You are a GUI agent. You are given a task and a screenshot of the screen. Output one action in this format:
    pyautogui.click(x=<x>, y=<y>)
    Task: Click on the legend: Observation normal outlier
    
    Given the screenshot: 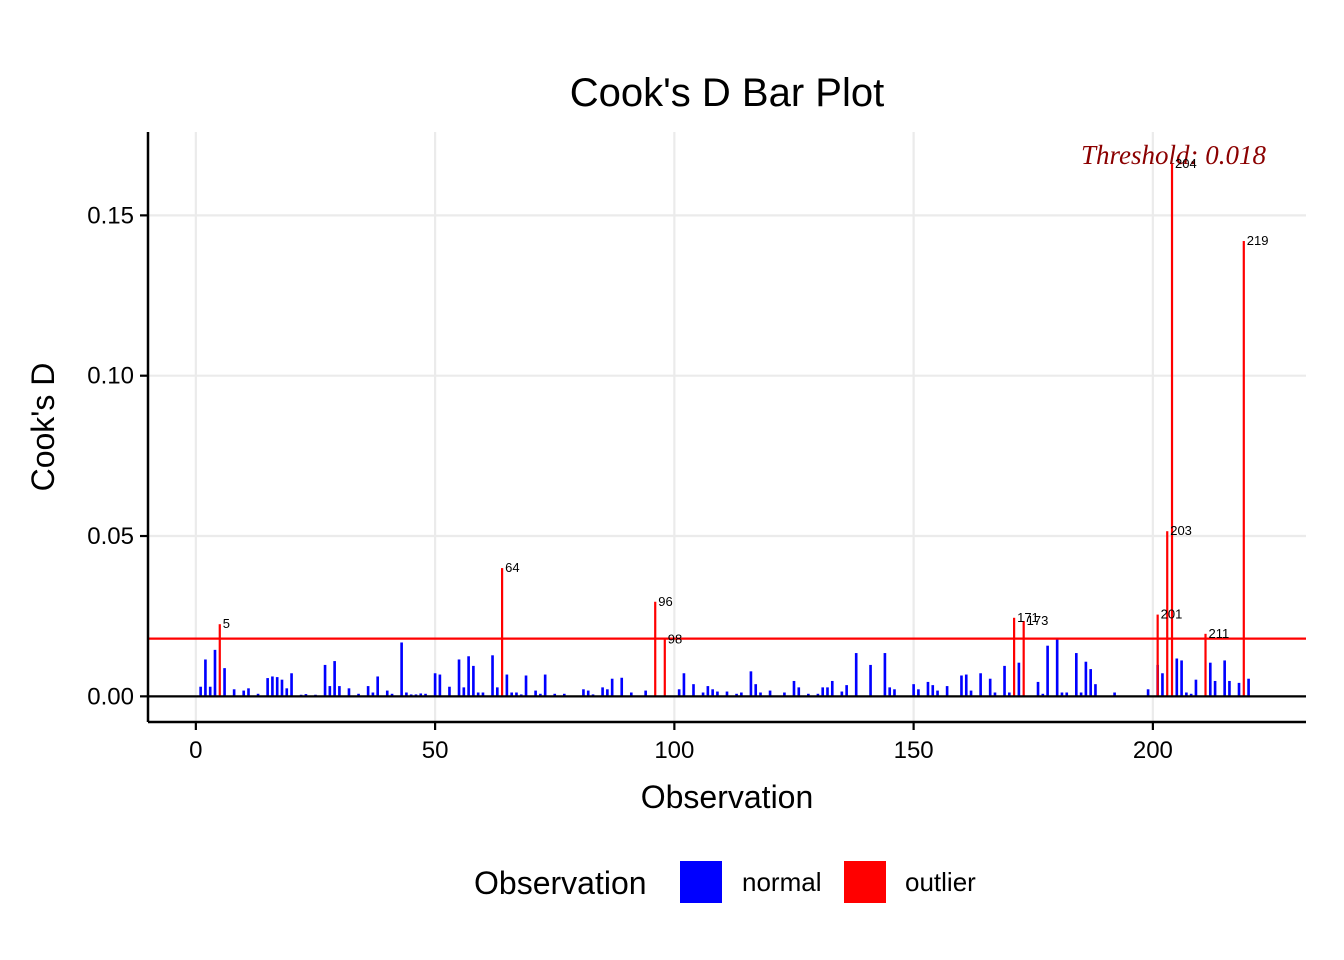 What is the action you would take?
    pyautogui.click(x=725, y=882)
    